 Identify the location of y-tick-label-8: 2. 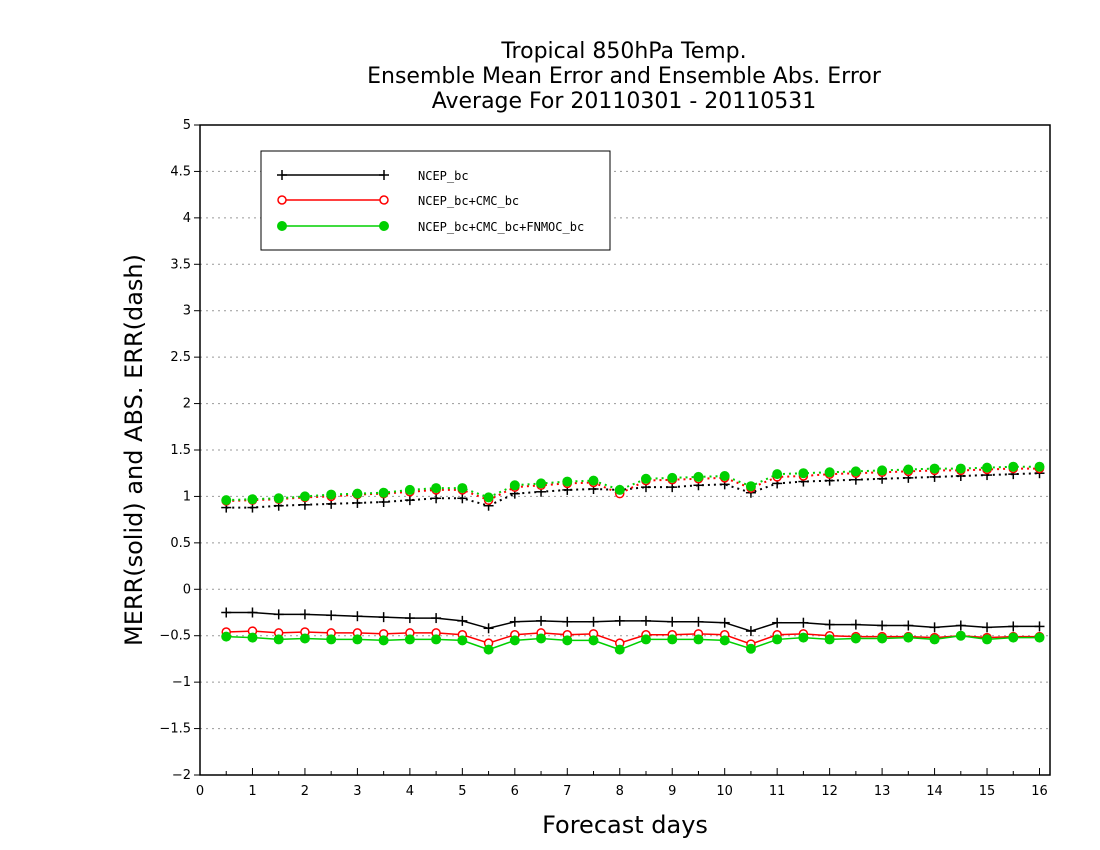
(187, 404).